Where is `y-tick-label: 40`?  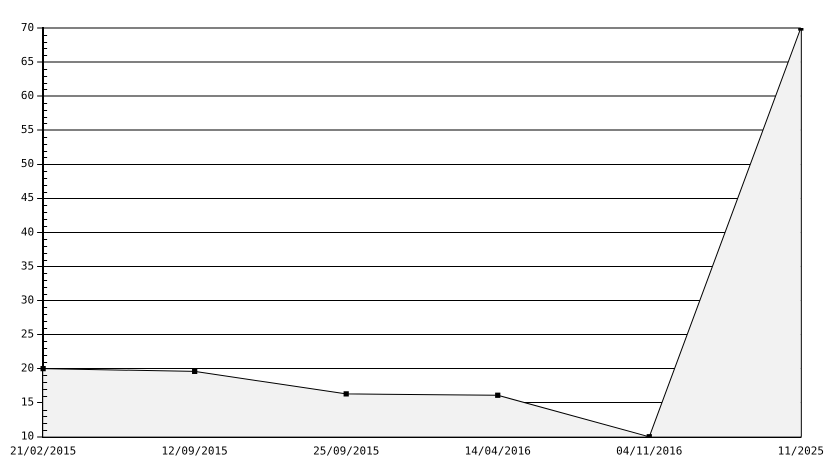
y-tick-label: 40 is located at coordinates (27, 231).